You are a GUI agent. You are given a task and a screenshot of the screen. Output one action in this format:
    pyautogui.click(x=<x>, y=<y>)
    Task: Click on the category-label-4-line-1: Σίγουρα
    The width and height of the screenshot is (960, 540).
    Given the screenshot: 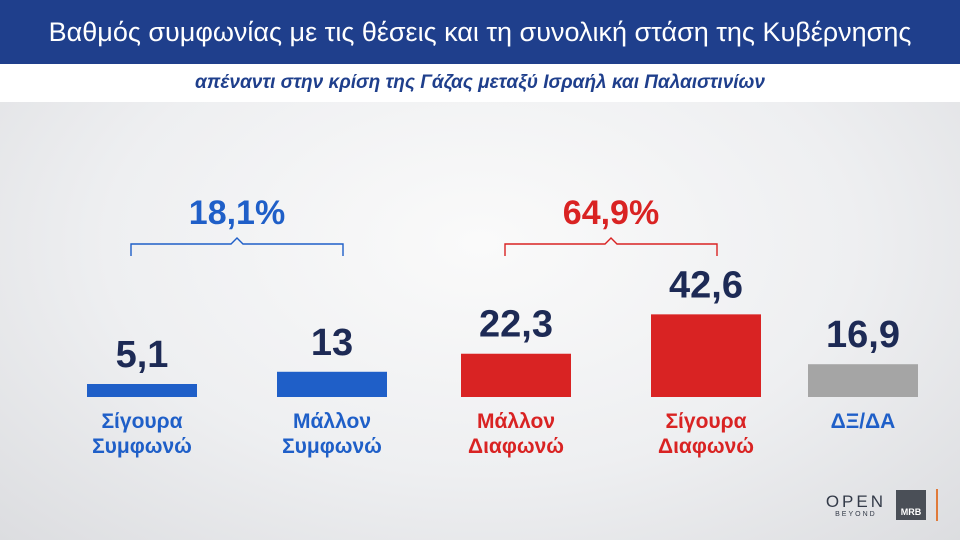 What is the action you would take?
    pyautogui.click(x=705, y=421)
    